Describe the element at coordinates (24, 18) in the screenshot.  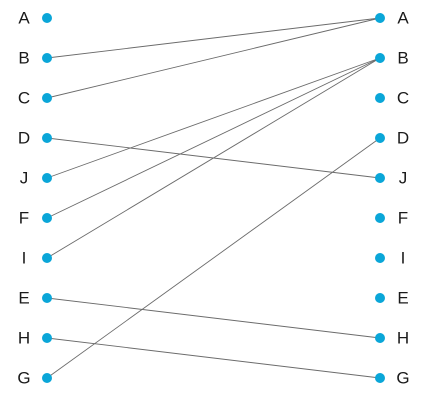
I see `left-node-label: A` at that location.